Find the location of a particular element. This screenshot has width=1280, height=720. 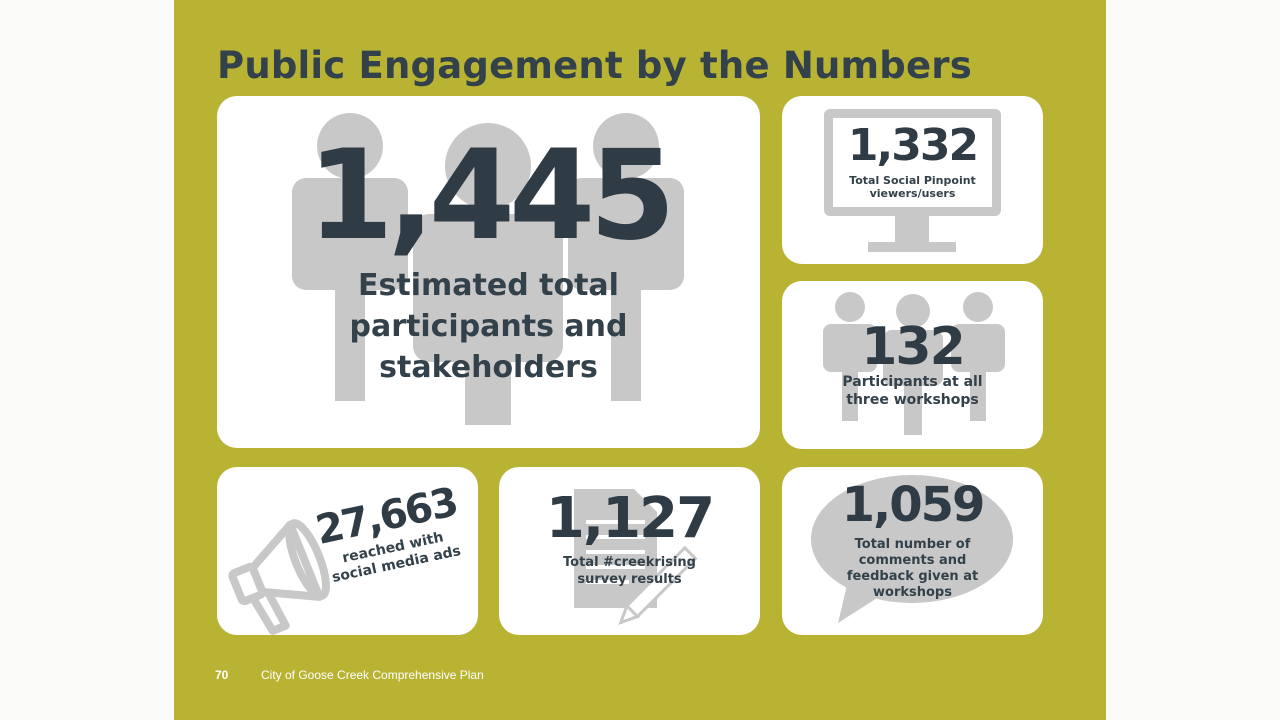

survey-document-icon is located at coordinates (636, 557).